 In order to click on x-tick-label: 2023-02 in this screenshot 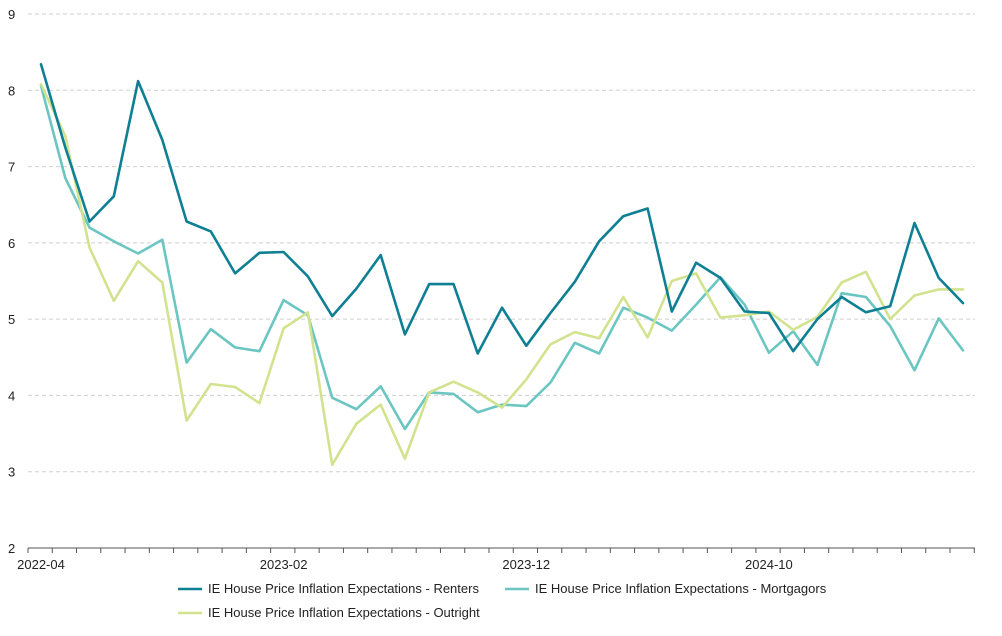, I will do `click(284, 564)`.